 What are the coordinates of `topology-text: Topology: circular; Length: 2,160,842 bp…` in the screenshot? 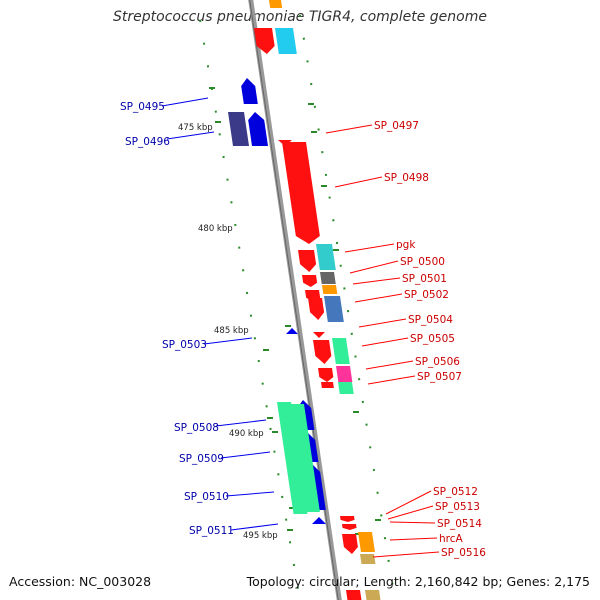 It's located at (418, 581).